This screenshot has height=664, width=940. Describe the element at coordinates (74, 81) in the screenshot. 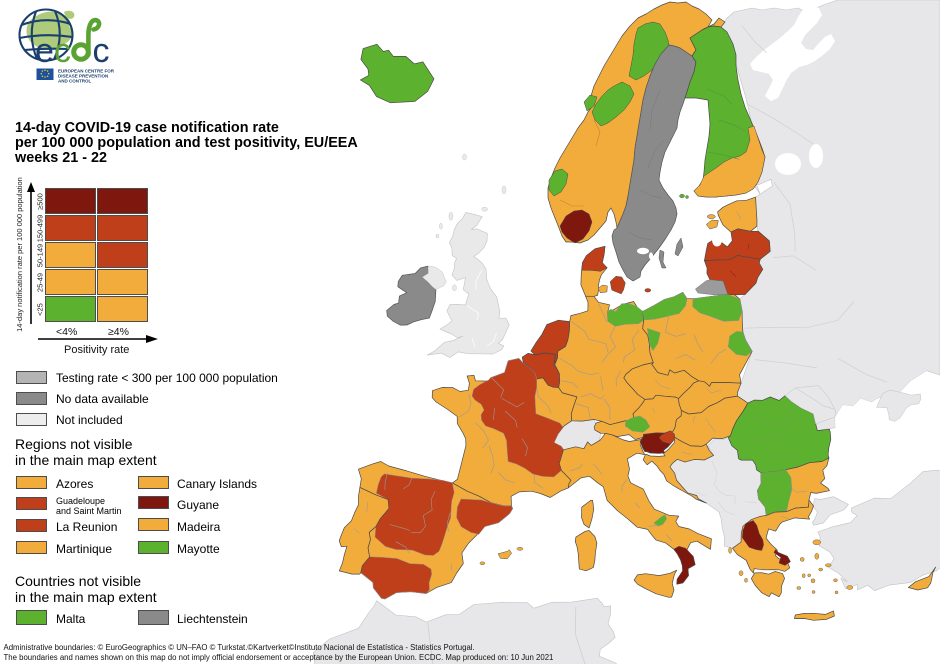

I see `svg-text: AND CONTROL` at that location.